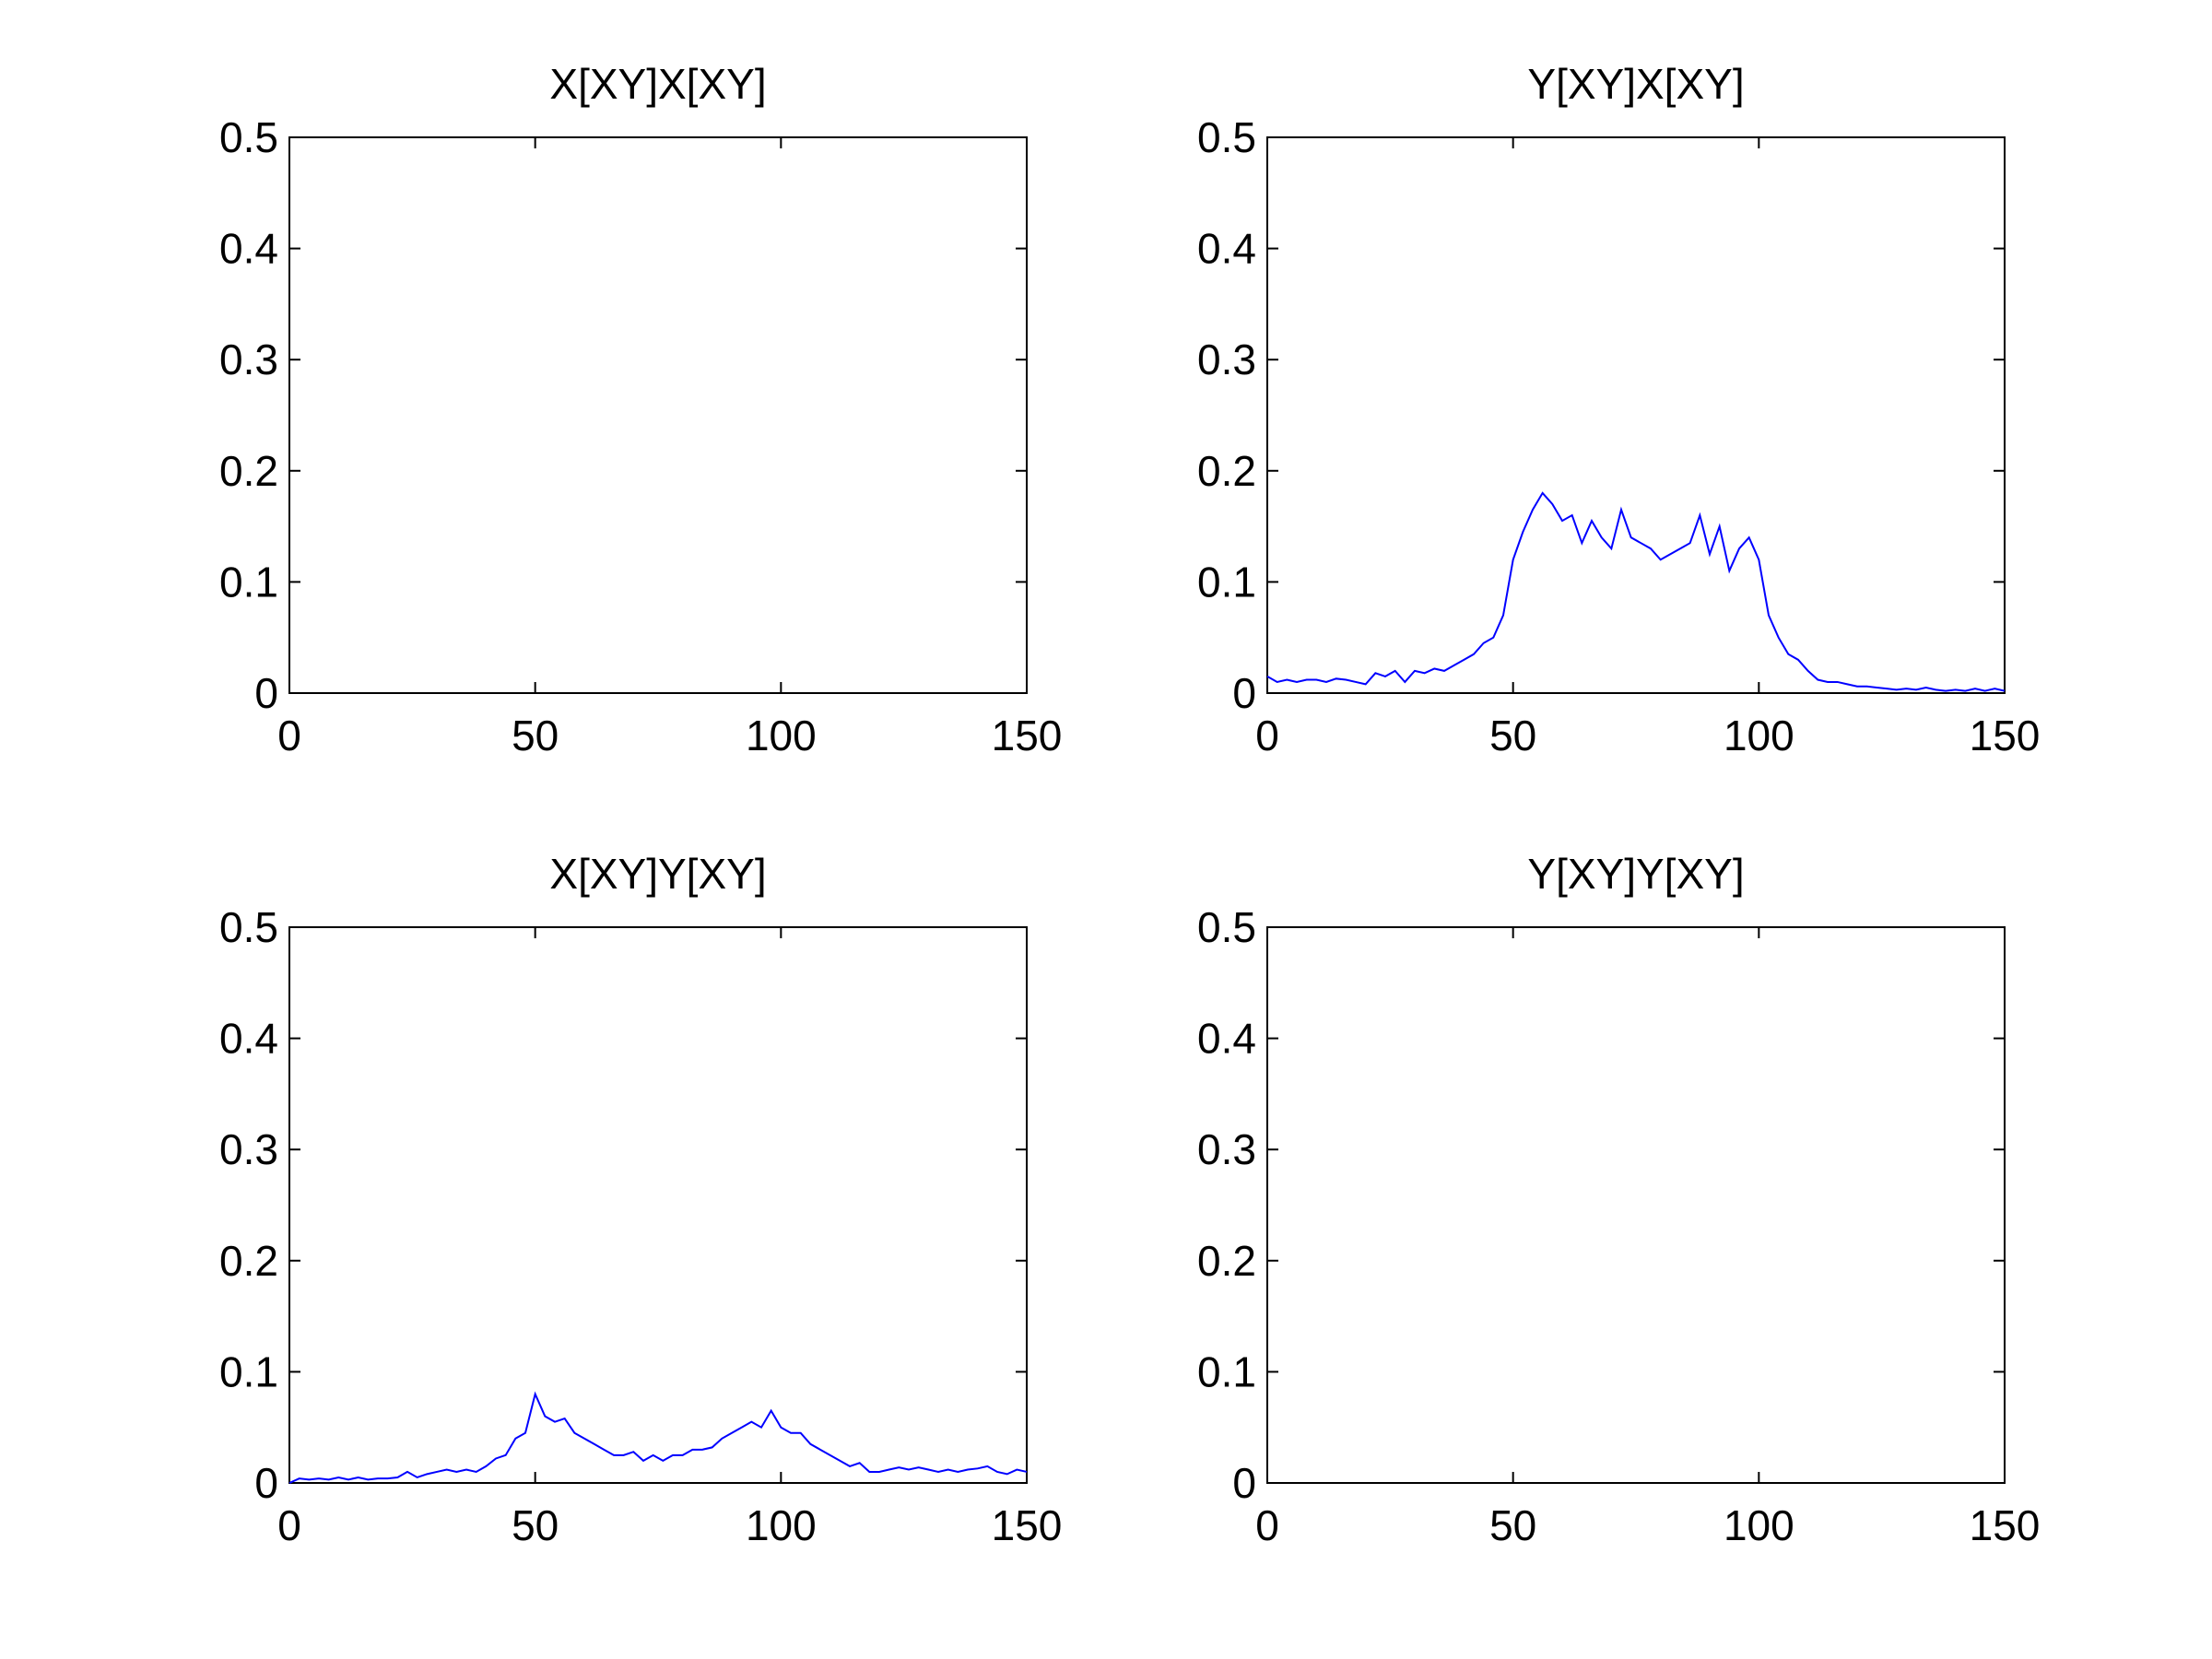 The image size is (2212, 1659). What do you see at coordinates (1635, 84) in the screenshot?
I see `chart-title: Y[XY]X[XY]` at bounding box center [1635, 84].